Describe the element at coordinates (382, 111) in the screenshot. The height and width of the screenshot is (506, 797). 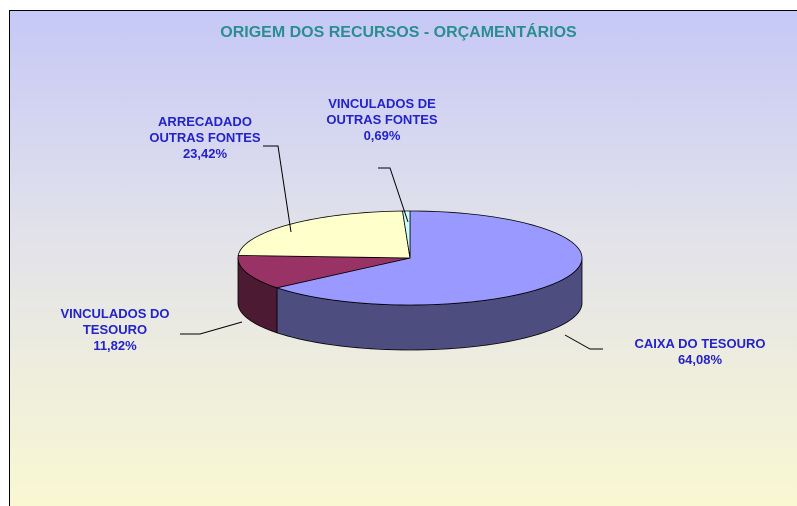
I see `category-label: VINCULADOS DE OUTRAS FONTES` at that location.